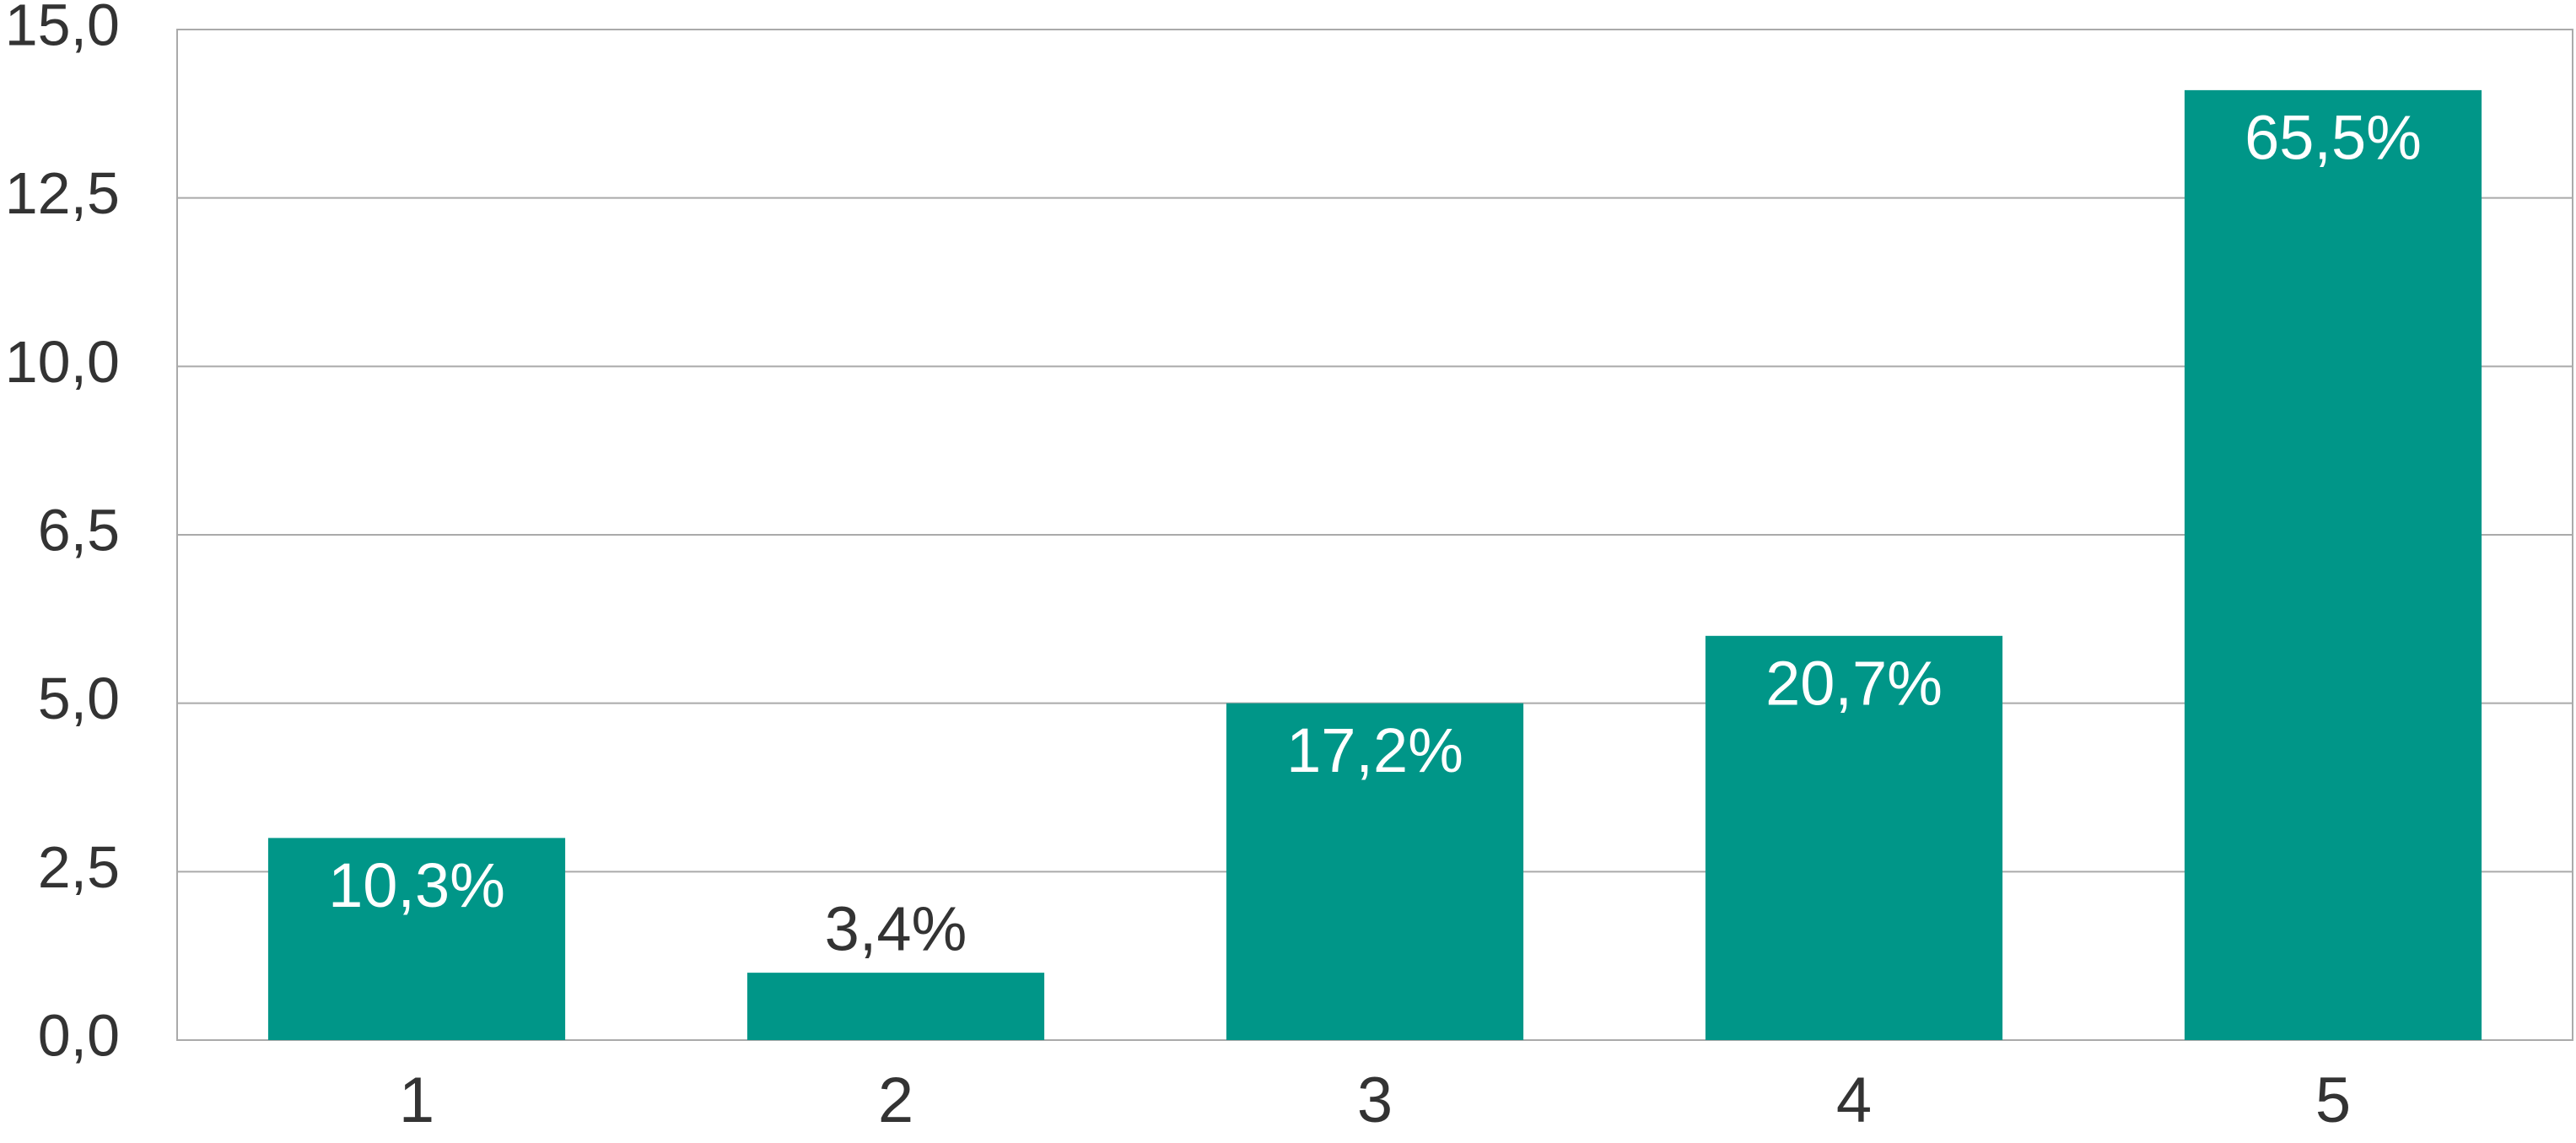  Describe the element at coordinates (79, 698) in the screenshot. I see `y-tick-label: 5,0` at that location.